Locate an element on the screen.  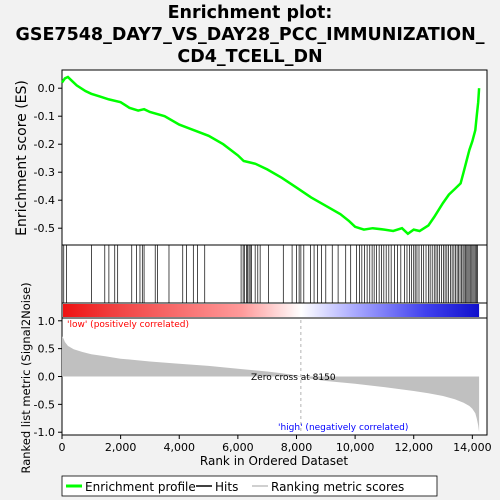
metric-xtick-label: 2,000 is located at coordinates (121, 447).